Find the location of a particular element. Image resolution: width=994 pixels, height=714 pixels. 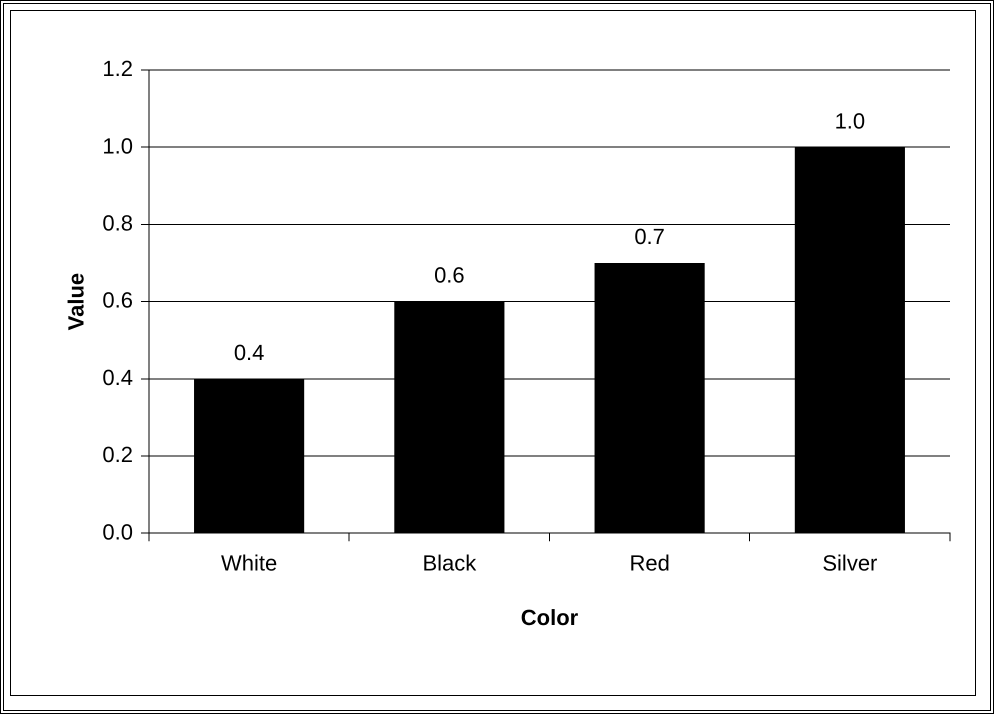

y-tick-label: 0.8 is located at coordinates (117, 223).